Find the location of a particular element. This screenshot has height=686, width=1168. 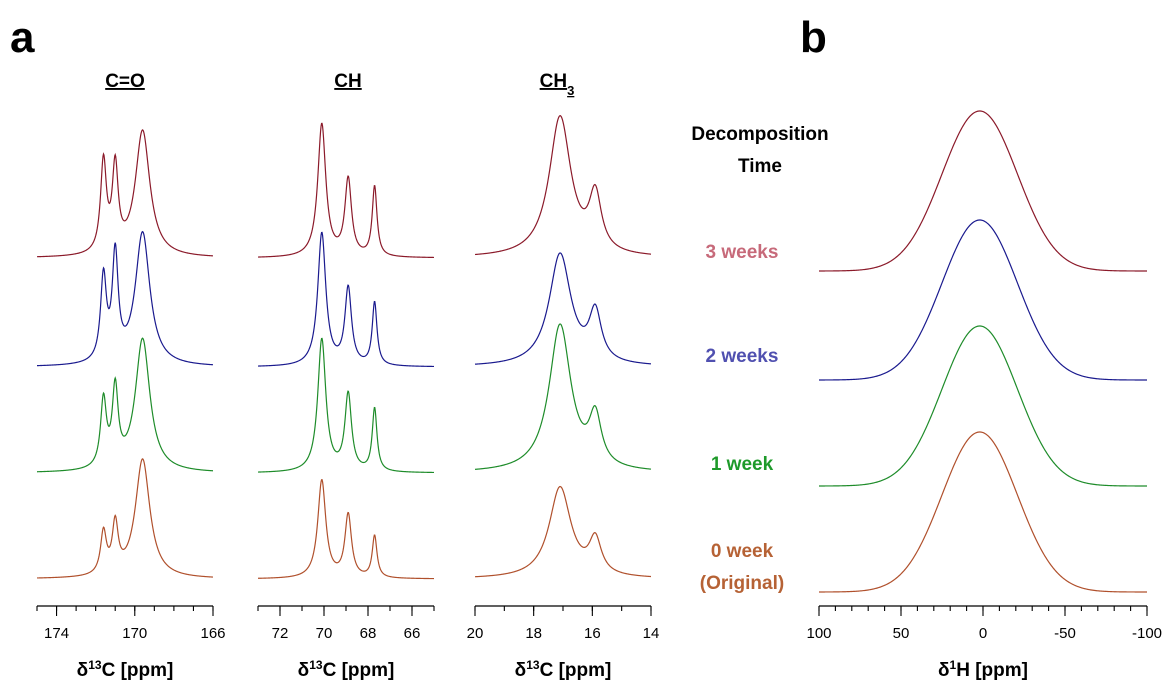

time-label-2-weeks: 2 weeks is located at coordinates (742, 356).